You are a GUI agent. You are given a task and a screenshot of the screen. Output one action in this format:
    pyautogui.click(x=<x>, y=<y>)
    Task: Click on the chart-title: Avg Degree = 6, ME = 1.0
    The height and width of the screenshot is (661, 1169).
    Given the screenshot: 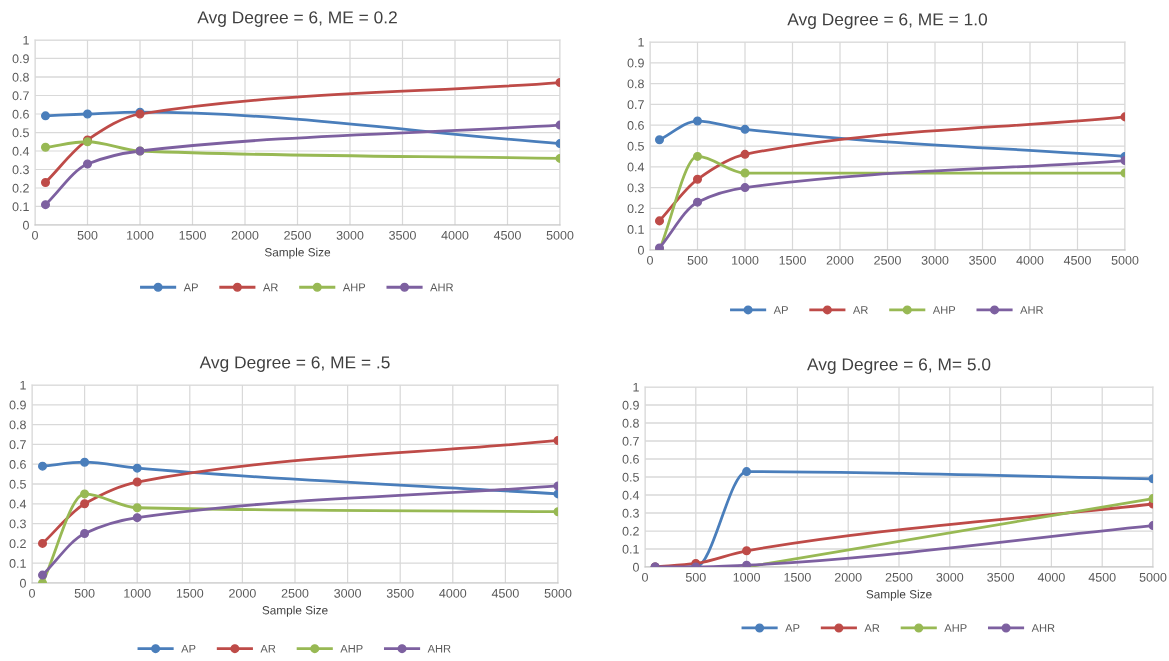 What is the action you would take?
    pyautogui.click(x=887, y=21)
    